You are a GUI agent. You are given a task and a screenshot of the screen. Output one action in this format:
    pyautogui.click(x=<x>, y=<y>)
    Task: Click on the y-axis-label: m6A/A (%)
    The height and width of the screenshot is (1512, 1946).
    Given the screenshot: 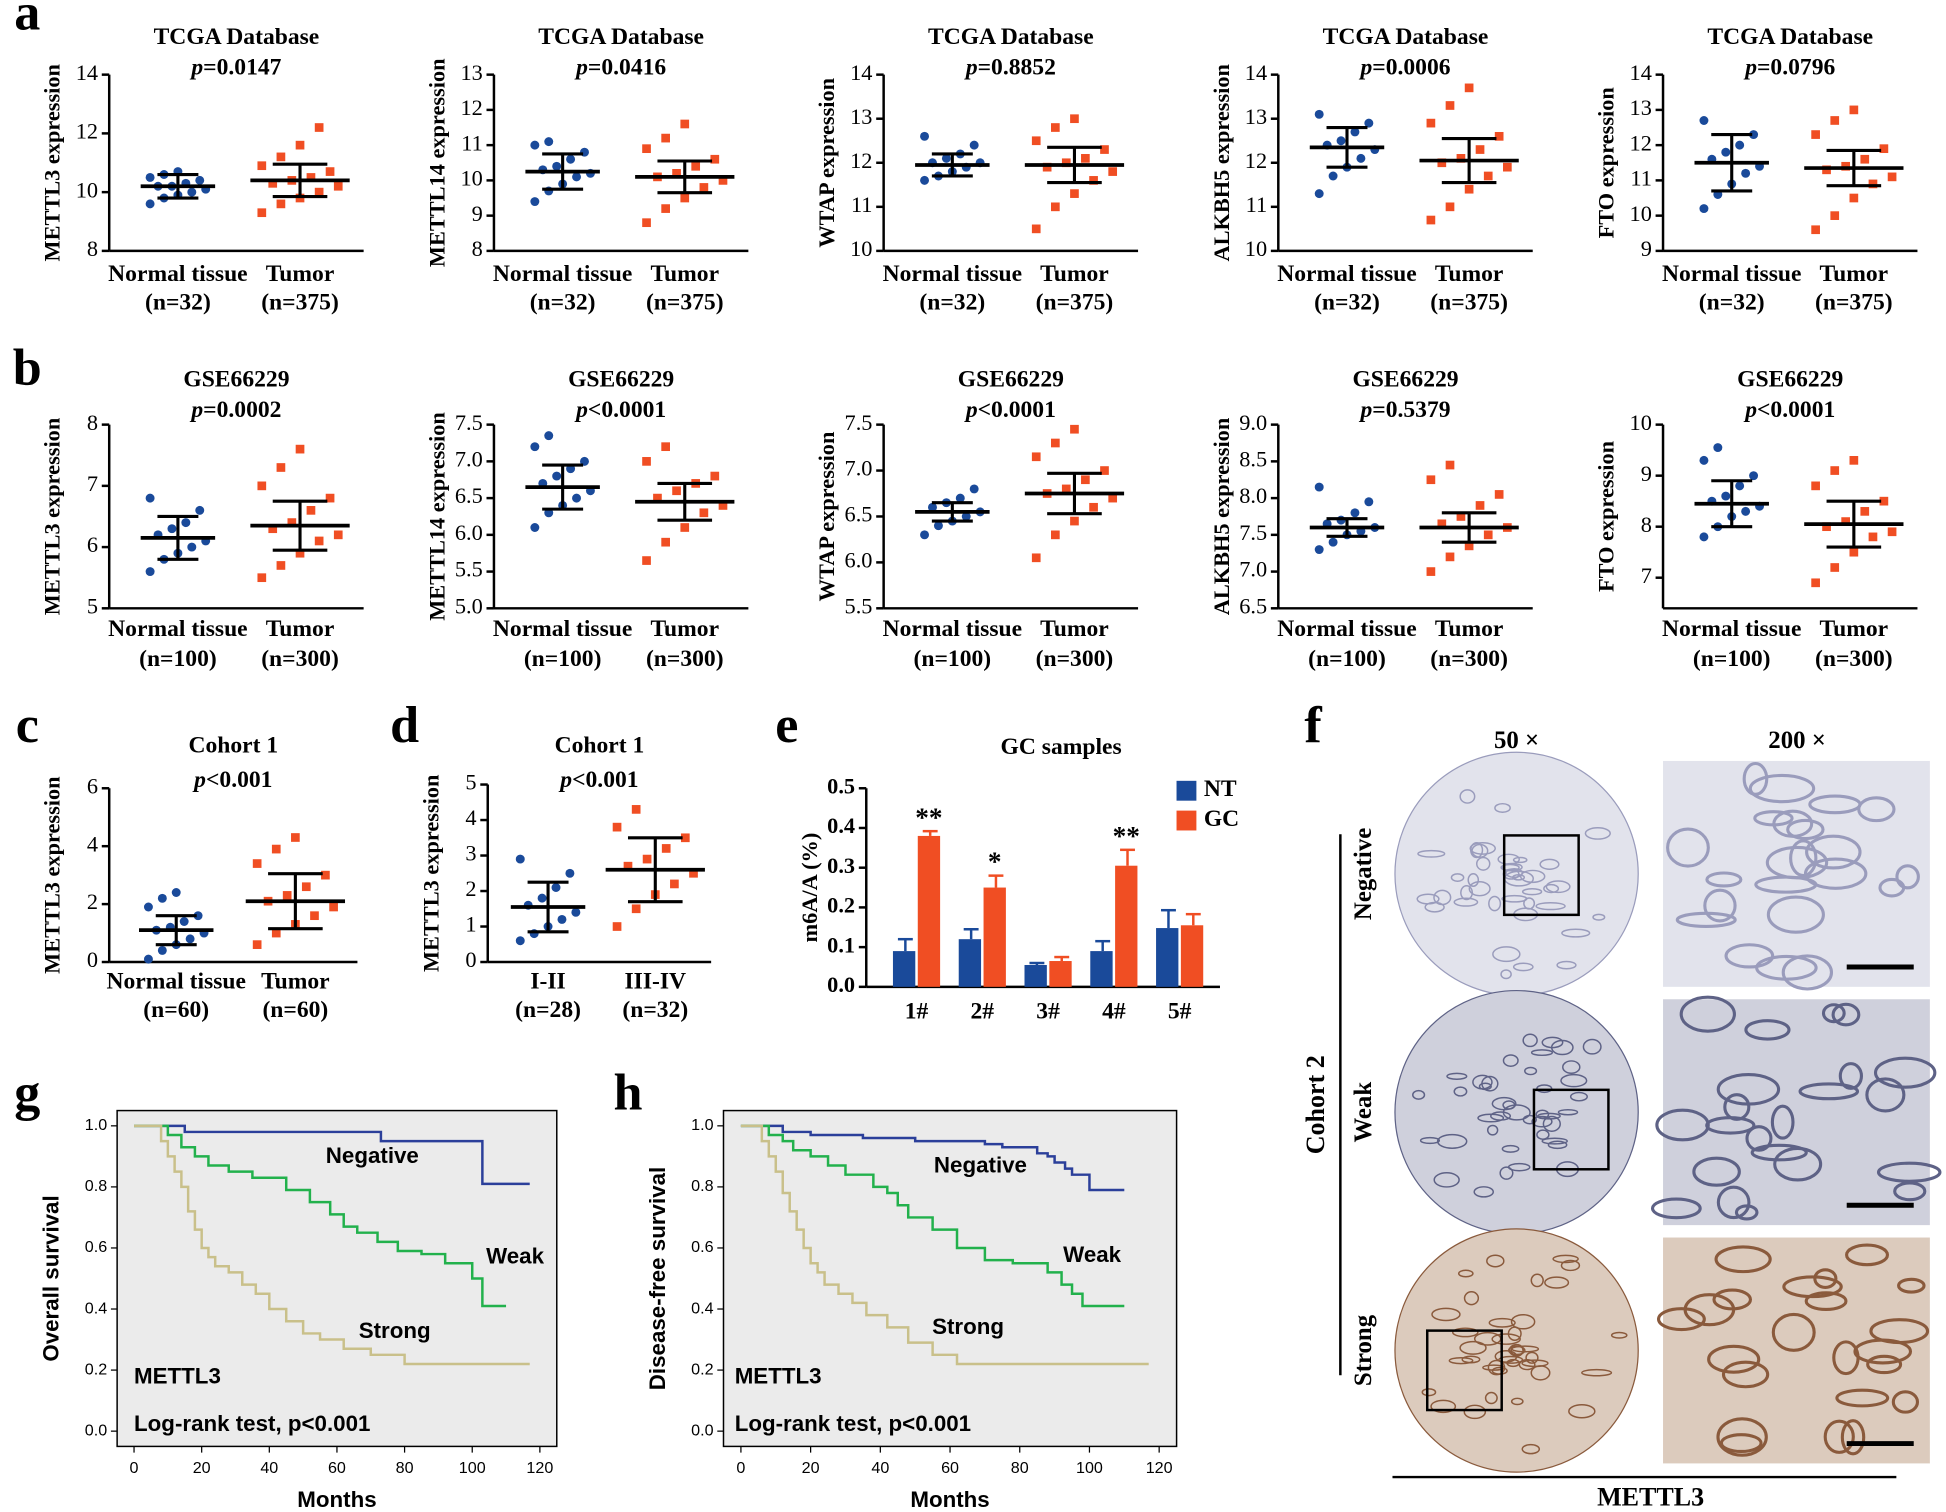 What is the action you would take?
    pyautogui.click(x=809, y=888)
    